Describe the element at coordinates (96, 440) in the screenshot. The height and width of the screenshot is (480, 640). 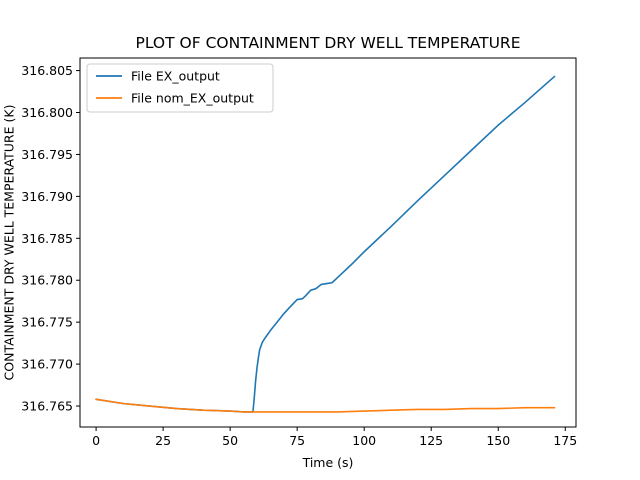
I see `x-tick-label: 0` at that location.